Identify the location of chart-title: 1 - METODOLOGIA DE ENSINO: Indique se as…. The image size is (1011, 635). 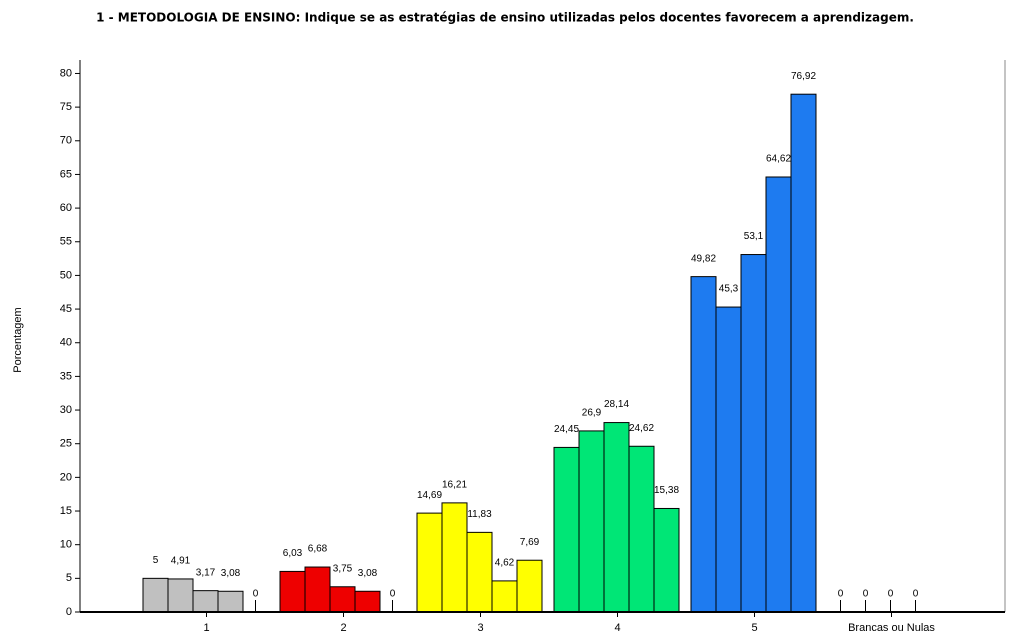
(505, 18).